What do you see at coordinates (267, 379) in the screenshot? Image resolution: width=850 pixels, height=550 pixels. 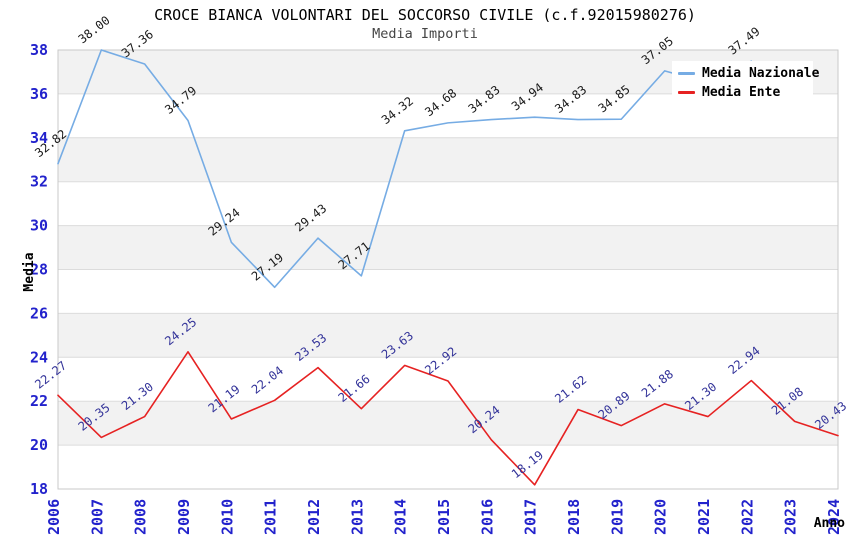 I see `data-label: 22.04` at bounding box center [267, 379].